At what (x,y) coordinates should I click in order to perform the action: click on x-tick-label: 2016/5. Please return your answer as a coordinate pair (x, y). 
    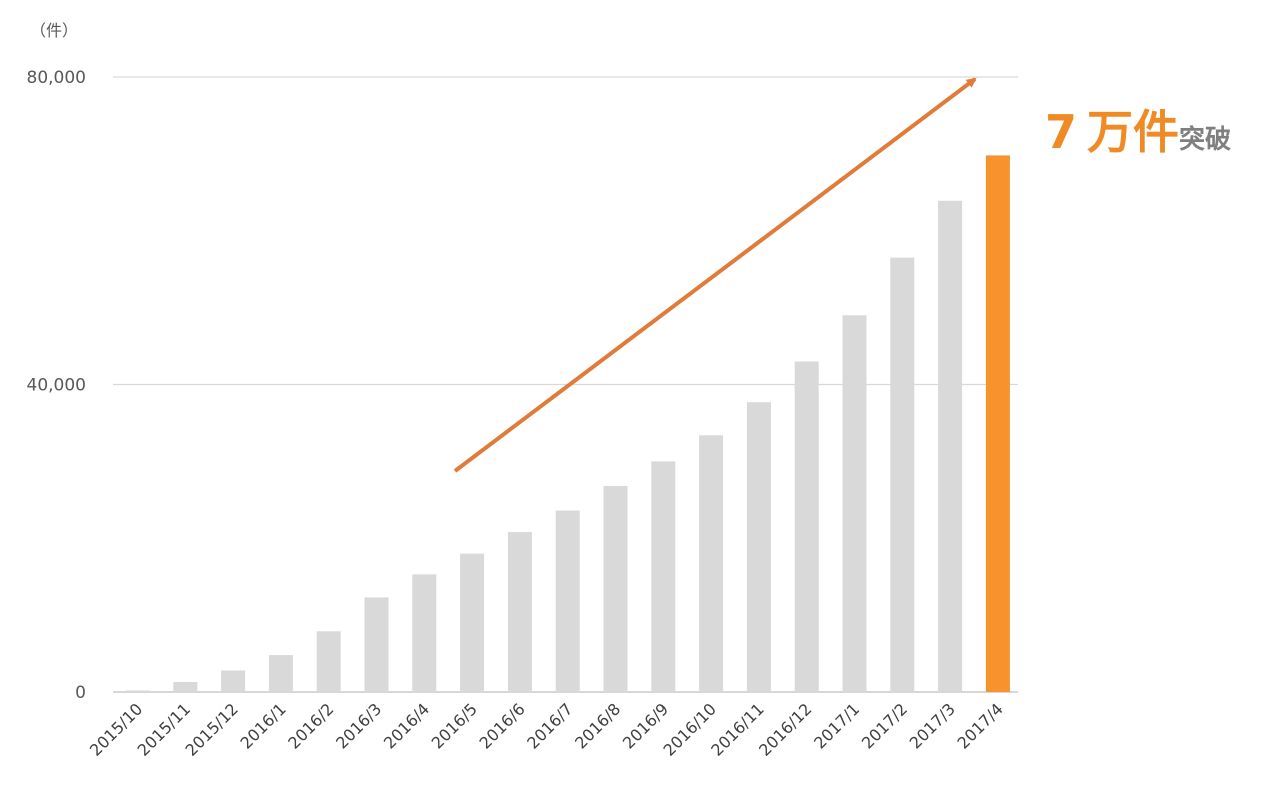
    Looking at the image, I should click on (454, 725).